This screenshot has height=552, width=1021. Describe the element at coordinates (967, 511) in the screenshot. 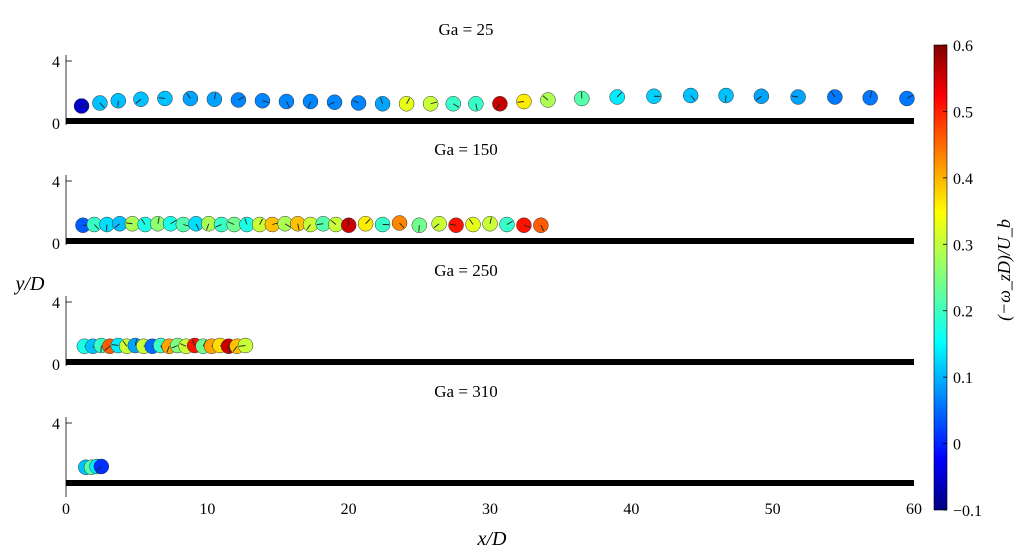

I see `colorbar-tick-label: −0.1` at that location.